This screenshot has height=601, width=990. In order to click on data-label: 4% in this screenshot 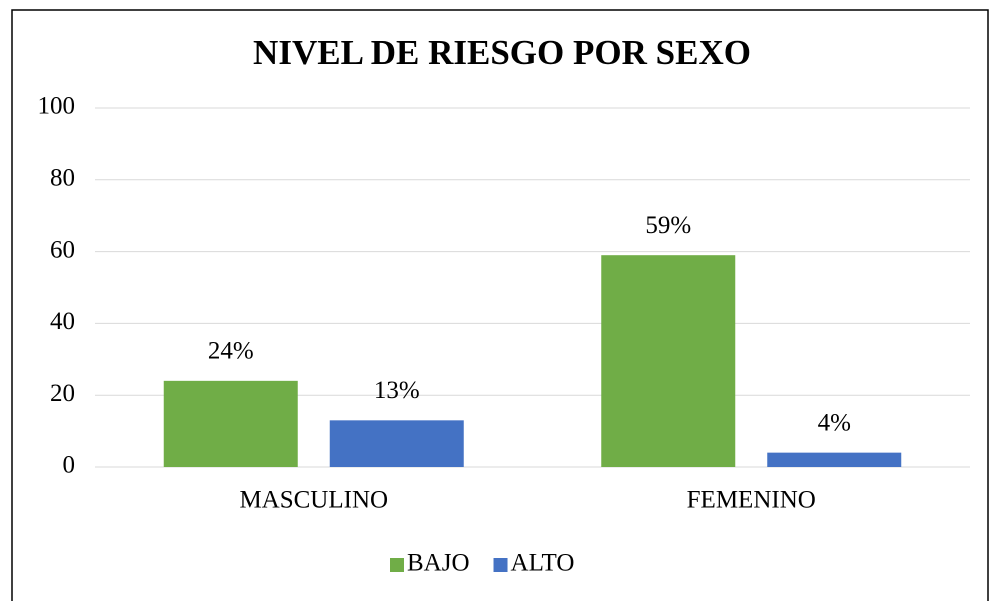, I will do `click(834, 422)`.